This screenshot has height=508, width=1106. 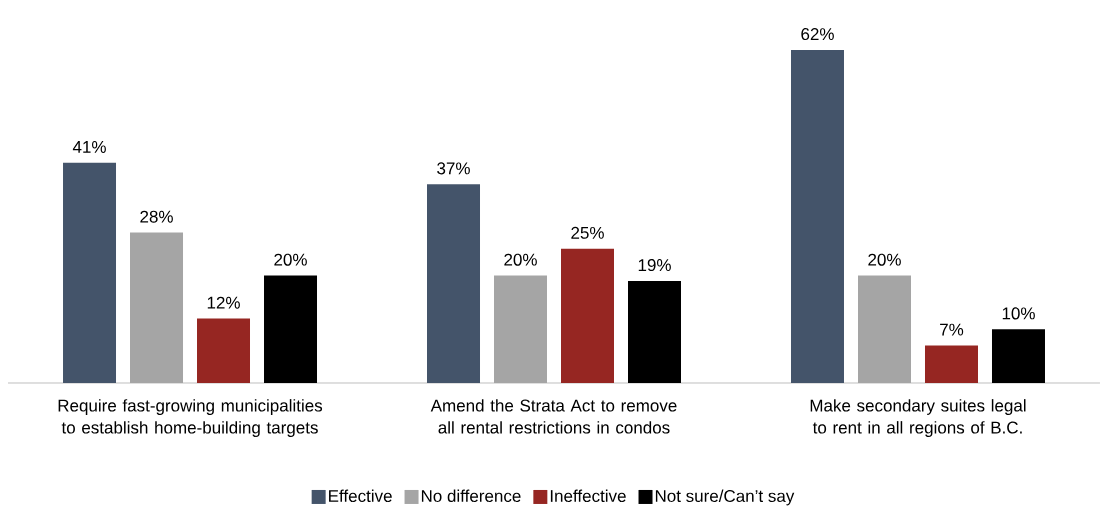 What do you see at coordinates (654, 265) in the screenshot?
I see `data-label: 19%` at bounding box center [654, 265].